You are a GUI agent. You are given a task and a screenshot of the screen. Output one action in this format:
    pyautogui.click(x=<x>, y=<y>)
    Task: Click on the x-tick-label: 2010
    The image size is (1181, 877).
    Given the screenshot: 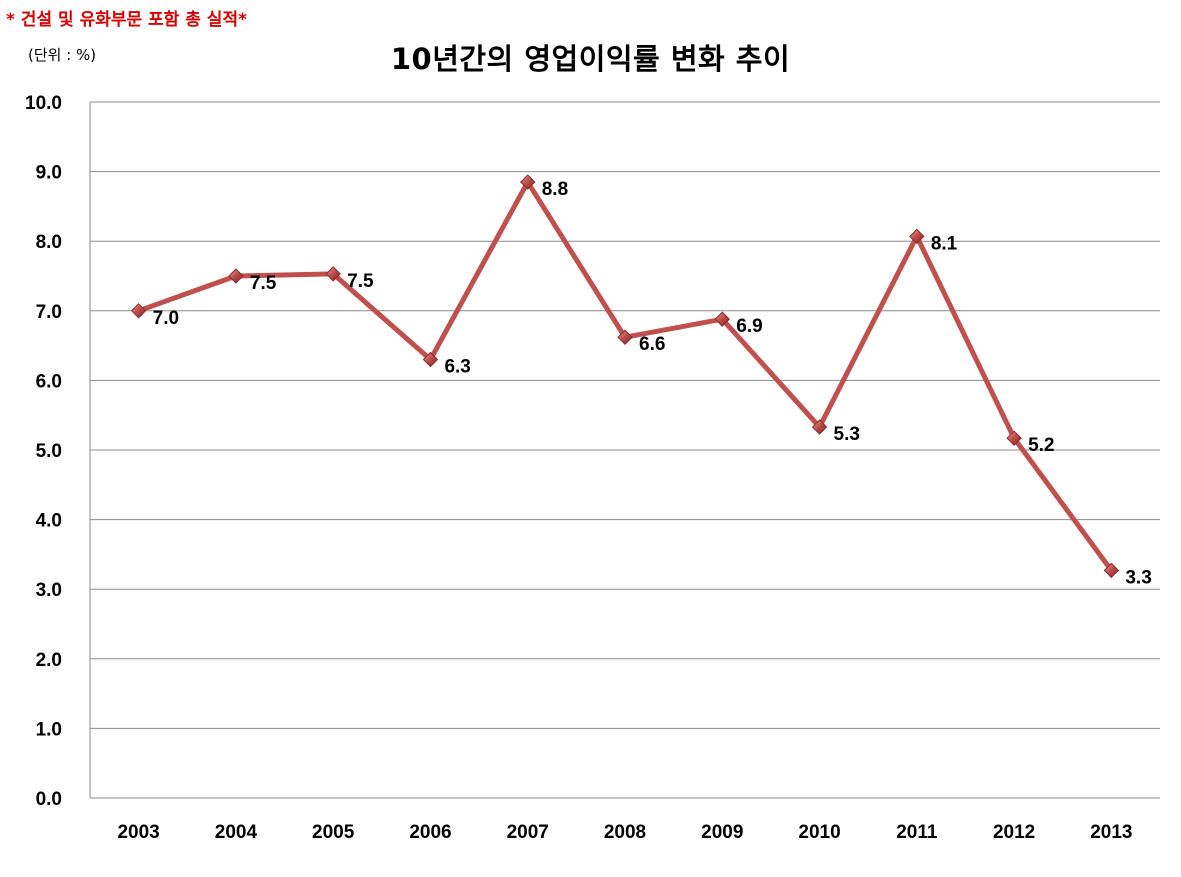 What is the action you would take?
    pyautogui.click(x=819, y=832)
    